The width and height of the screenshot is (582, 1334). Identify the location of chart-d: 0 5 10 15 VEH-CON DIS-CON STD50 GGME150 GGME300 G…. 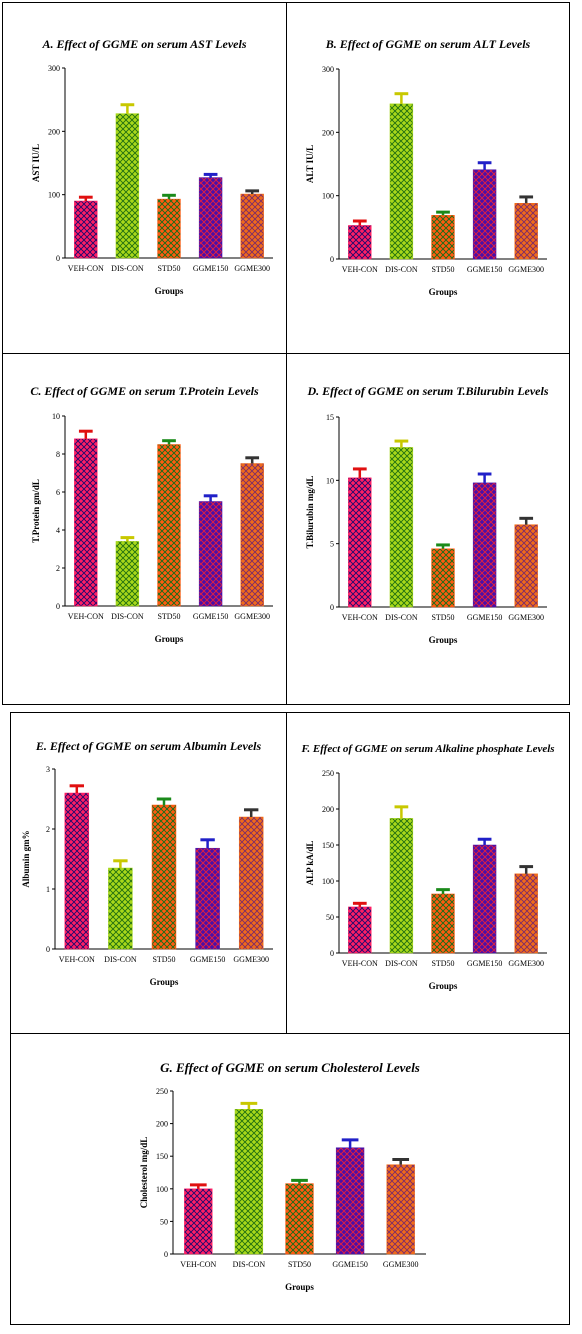
(426, 529).